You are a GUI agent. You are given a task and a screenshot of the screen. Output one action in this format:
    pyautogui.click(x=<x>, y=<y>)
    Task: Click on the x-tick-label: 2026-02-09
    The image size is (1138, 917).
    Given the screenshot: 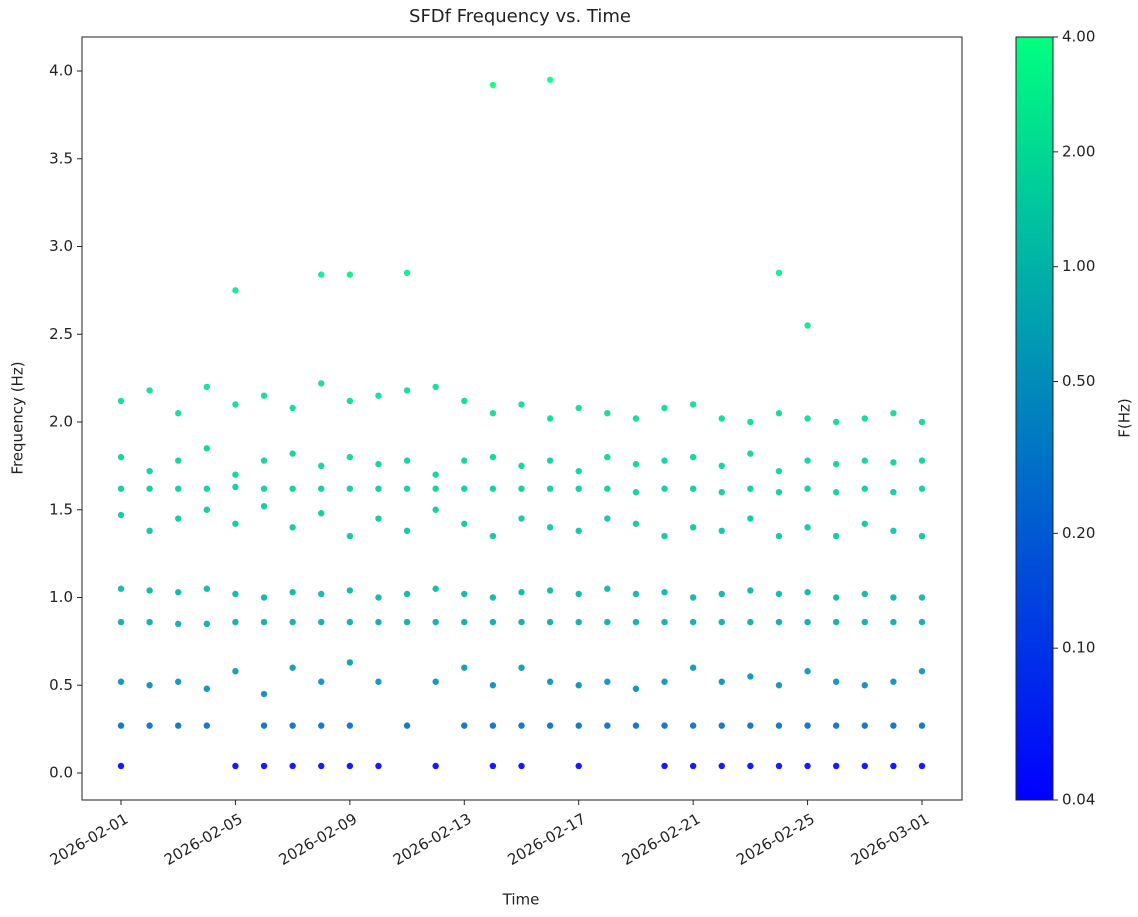 What is the action you would take?
    pyautogui.click(x=318, y=839)
    